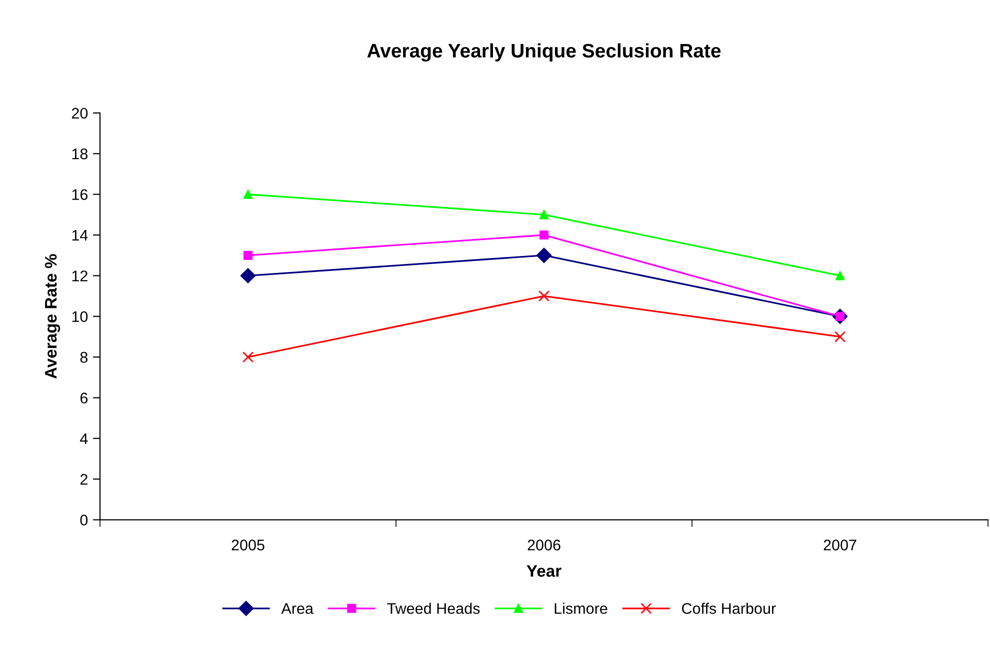 The width and height of the screenshot is (990, 653). I want to click on y-tick-label: 16, so click(80, 194).